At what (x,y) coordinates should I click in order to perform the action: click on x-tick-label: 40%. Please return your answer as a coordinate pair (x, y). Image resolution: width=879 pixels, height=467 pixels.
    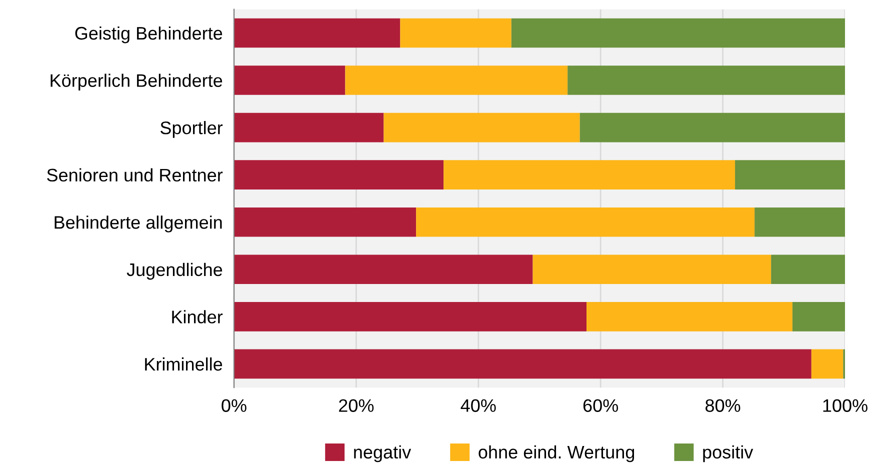
    Looking at the image, I should click on (478, 405).